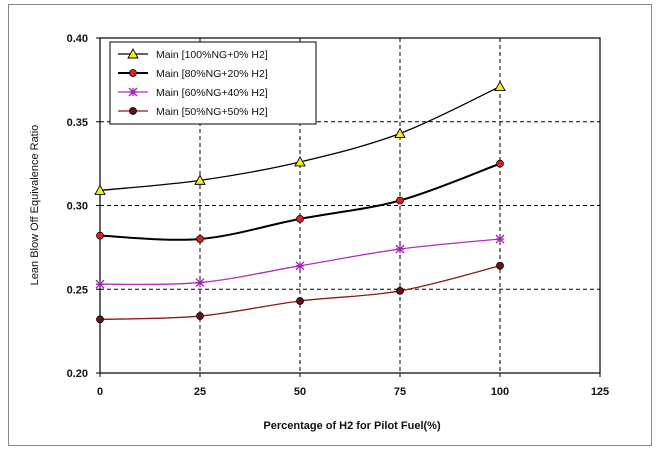 Image resolution: width=658 pixels, height=450 pixels. Describe the element at coordinates (100, 392) in the screenshot. I see `x-tick-label: 0` at that location.